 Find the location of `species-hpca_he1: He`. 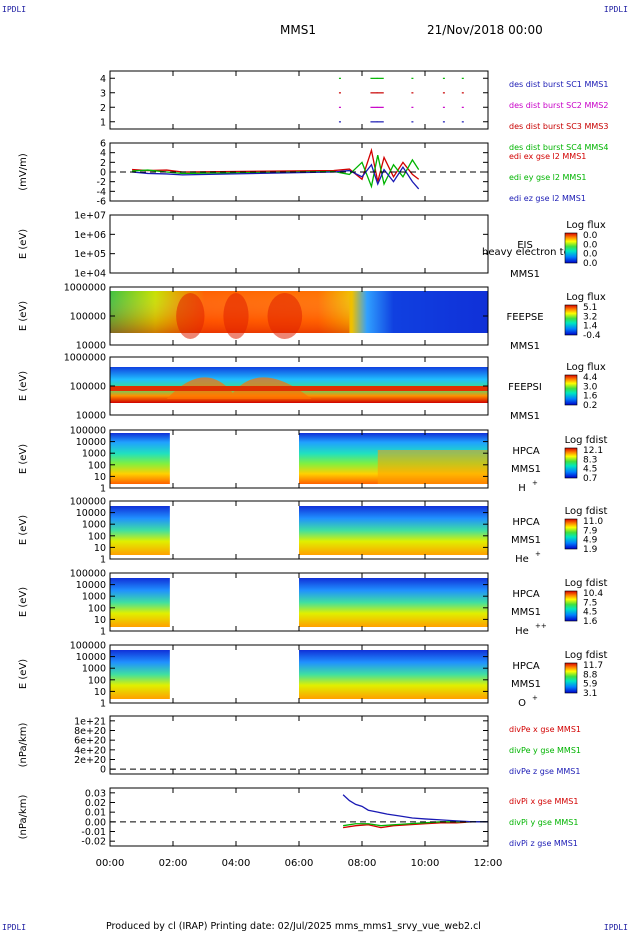

species-hpca_he1: He is located at coordinates (522, 559).